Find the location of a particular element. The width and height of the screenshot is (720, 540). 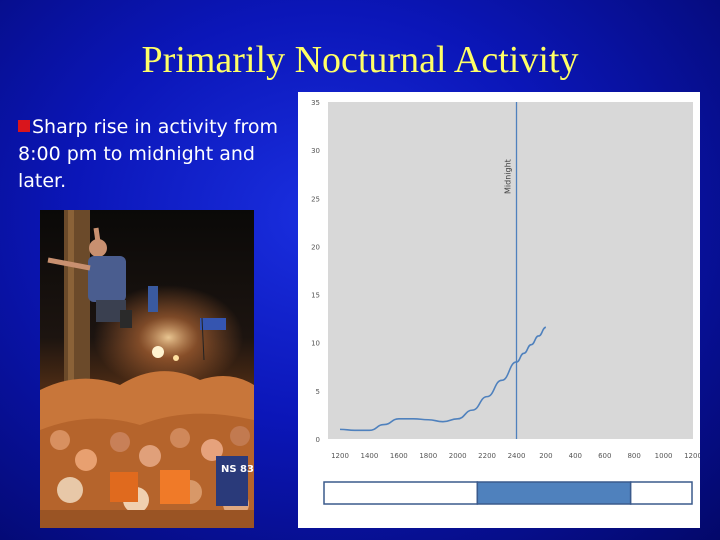

x-tick-label: 1600 is located at coordinates (399, 456).